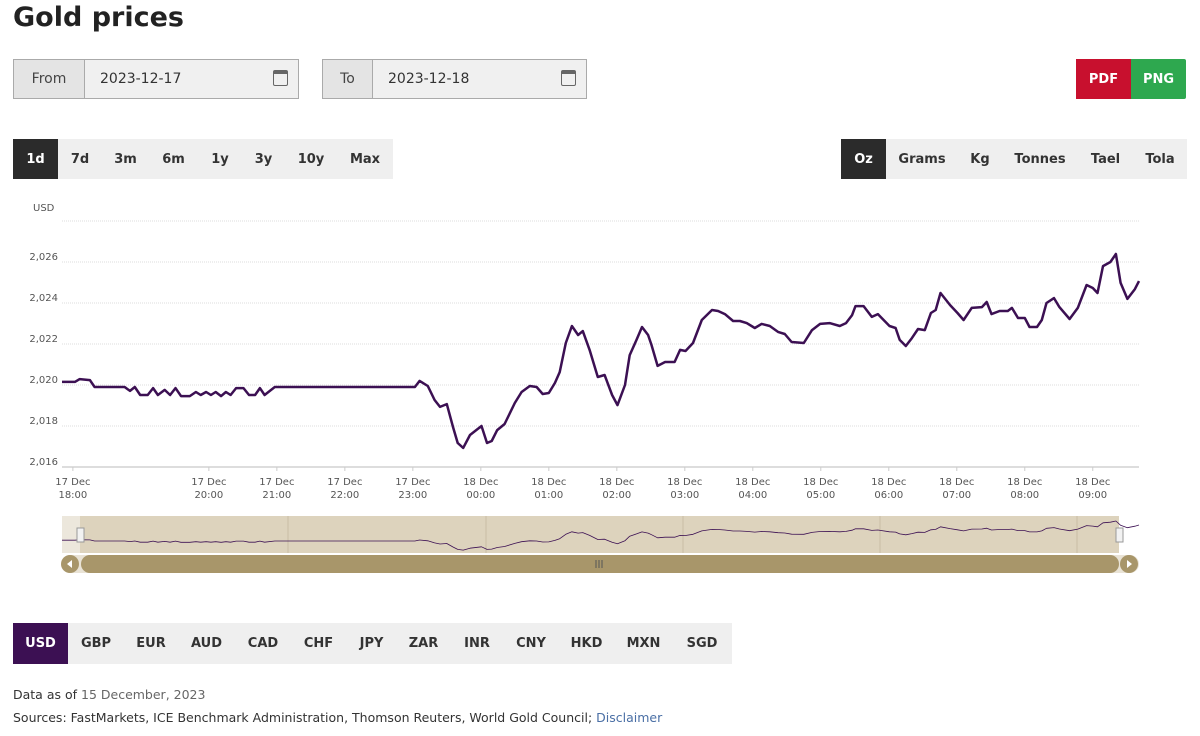  Describe the element at coordinates (753, 489) in the screenshot. I see `x-tick-label: 18 Dec 04:00` at that location.